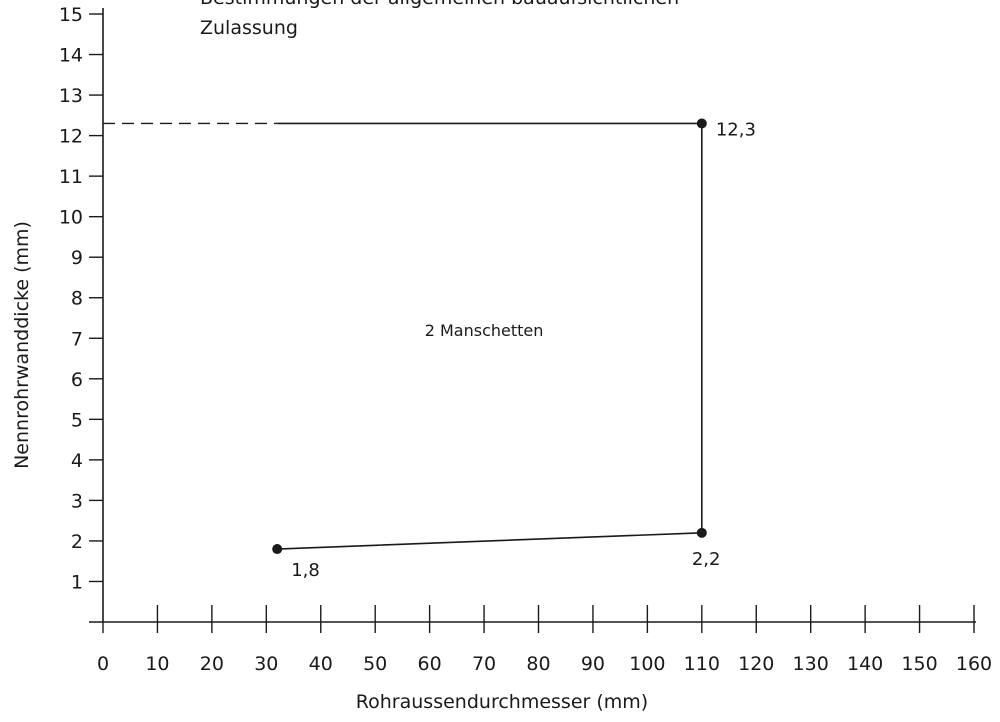 Image resolution: width=1000 pixels, height=722 pixels. I want to click on data-point-label: 2,2, so click(706, 559).